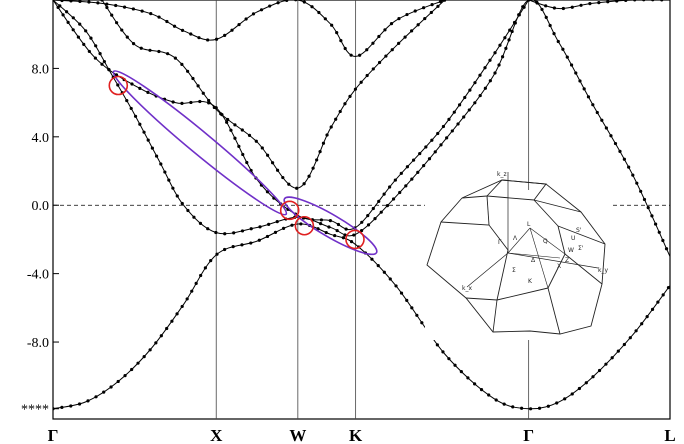 This screenshot has height=444, width=684. Describe the element at coordinates (38, 343) in the screenshot. I see `y-tick-label: -8.0` at that location.